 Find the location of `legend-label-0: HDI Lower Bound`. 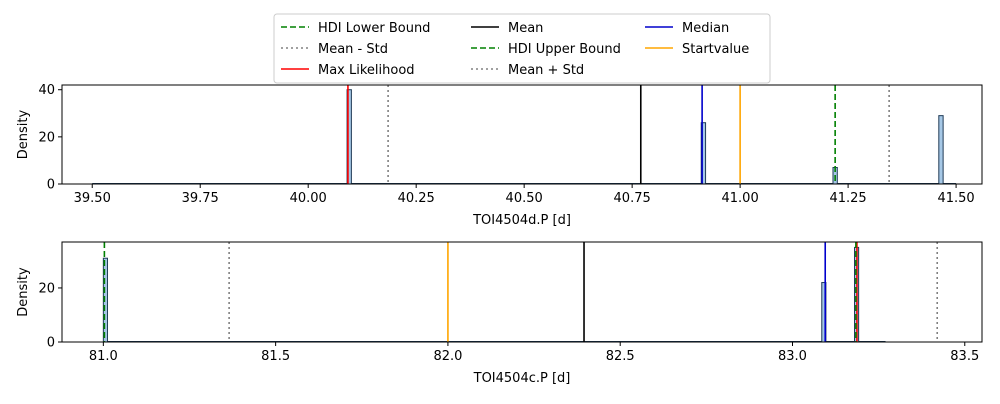

legend-label-0: HDI Lower Bound is located at coordinates (374, 28).